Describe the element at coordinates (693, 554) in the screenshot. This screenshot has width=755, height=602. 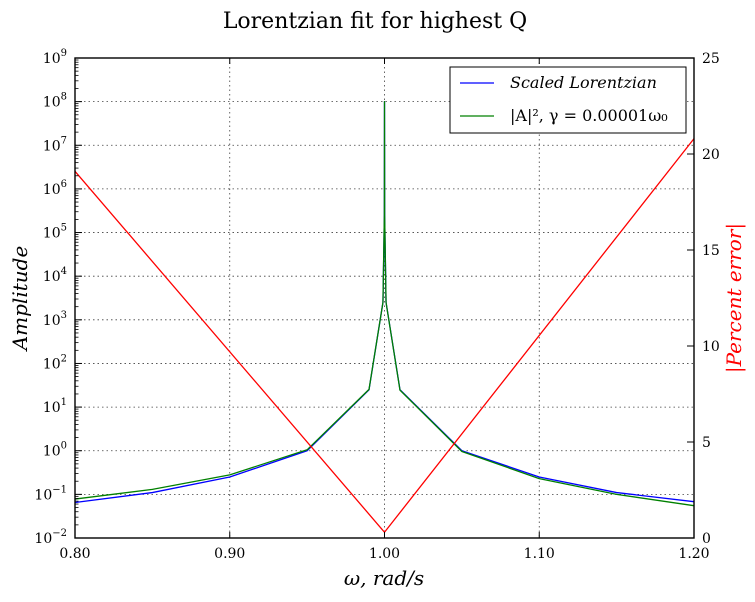
I see `x-tick-label: 1.20` at that location.